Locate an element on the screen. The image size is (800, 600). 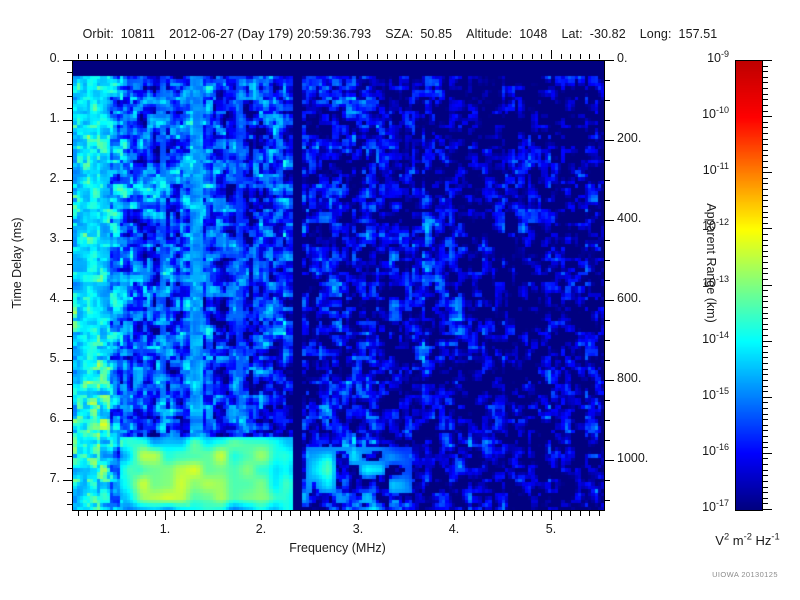
y-ticklabel-right-2: 400. is located at coordinates (629, 218).